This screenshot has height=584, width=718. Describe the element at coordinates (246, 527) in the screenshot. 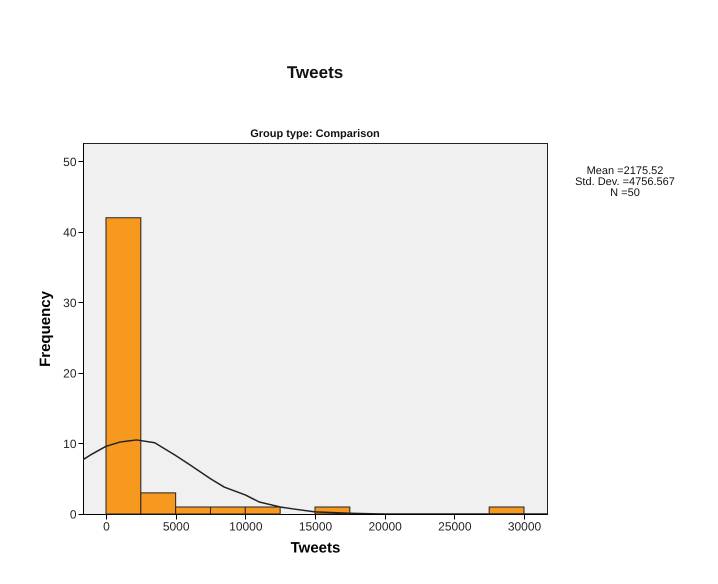

I see `x-tick-label: 10000` at that location.